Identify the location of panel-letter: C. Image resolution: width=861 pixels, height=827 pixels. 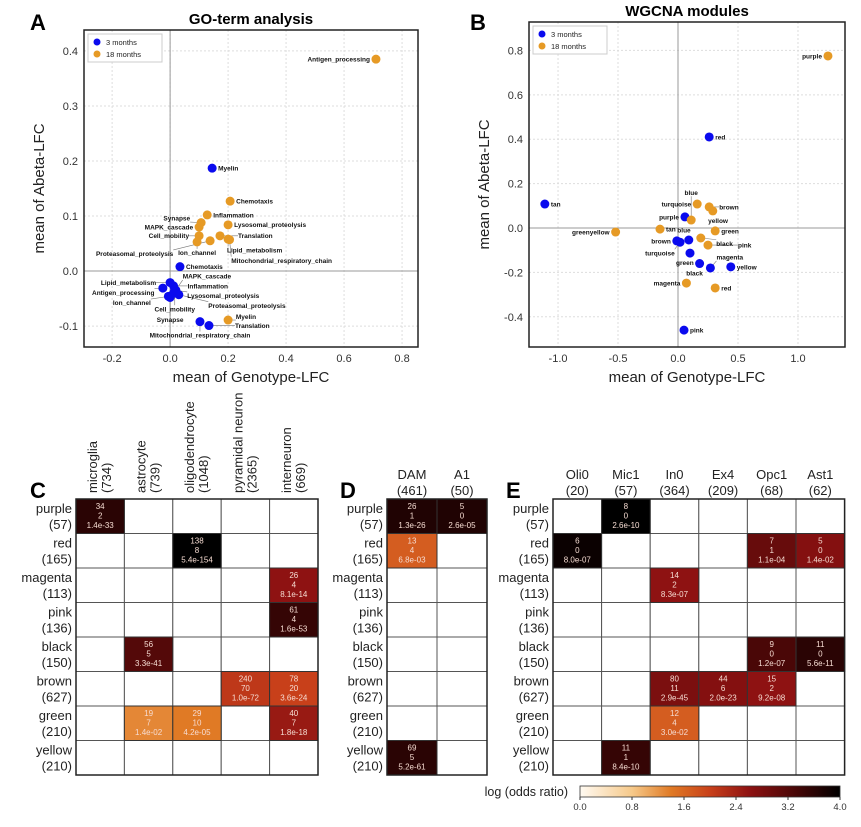
(38, 490).